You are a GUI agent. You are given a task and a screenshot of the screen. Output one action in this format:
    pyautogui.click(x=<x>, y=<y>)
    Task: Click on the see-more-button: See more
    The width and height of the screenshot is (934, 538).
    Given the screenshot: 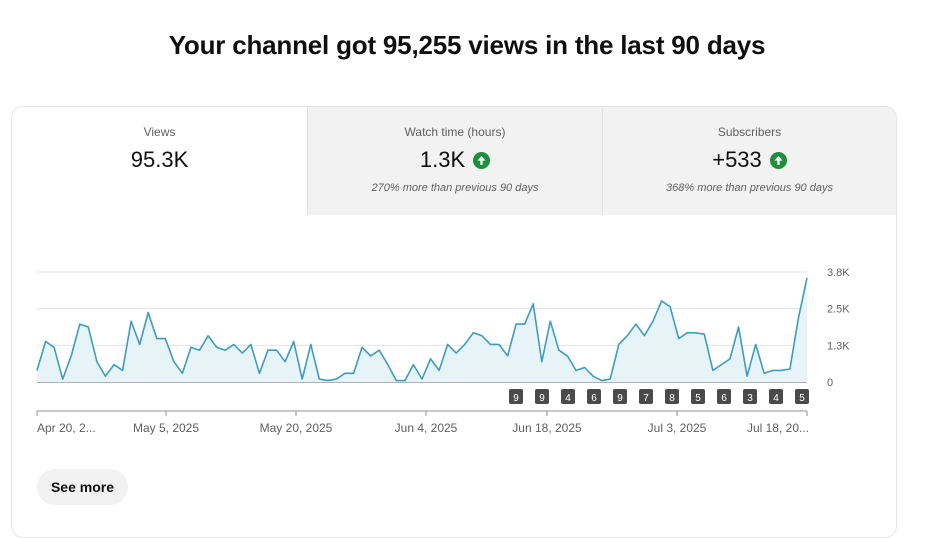 What is the action you would take?
    pyautogui.click(x=82, y=487)
    